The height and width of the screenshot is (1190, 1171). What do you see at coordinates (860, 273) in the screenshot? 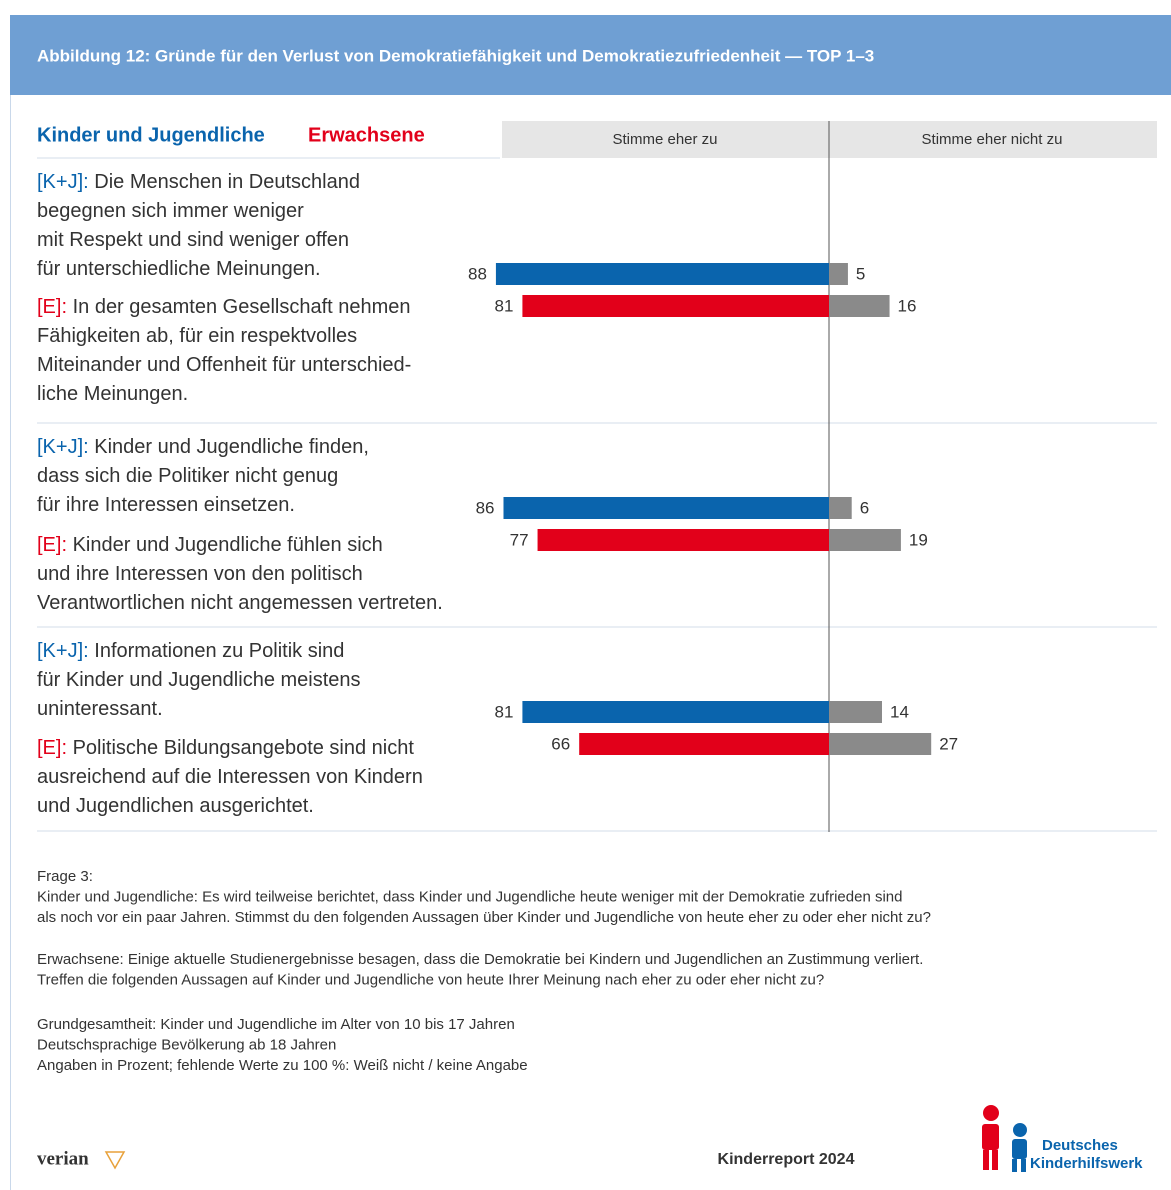
I see `value-label: 5` at bounding box center [860, 273].